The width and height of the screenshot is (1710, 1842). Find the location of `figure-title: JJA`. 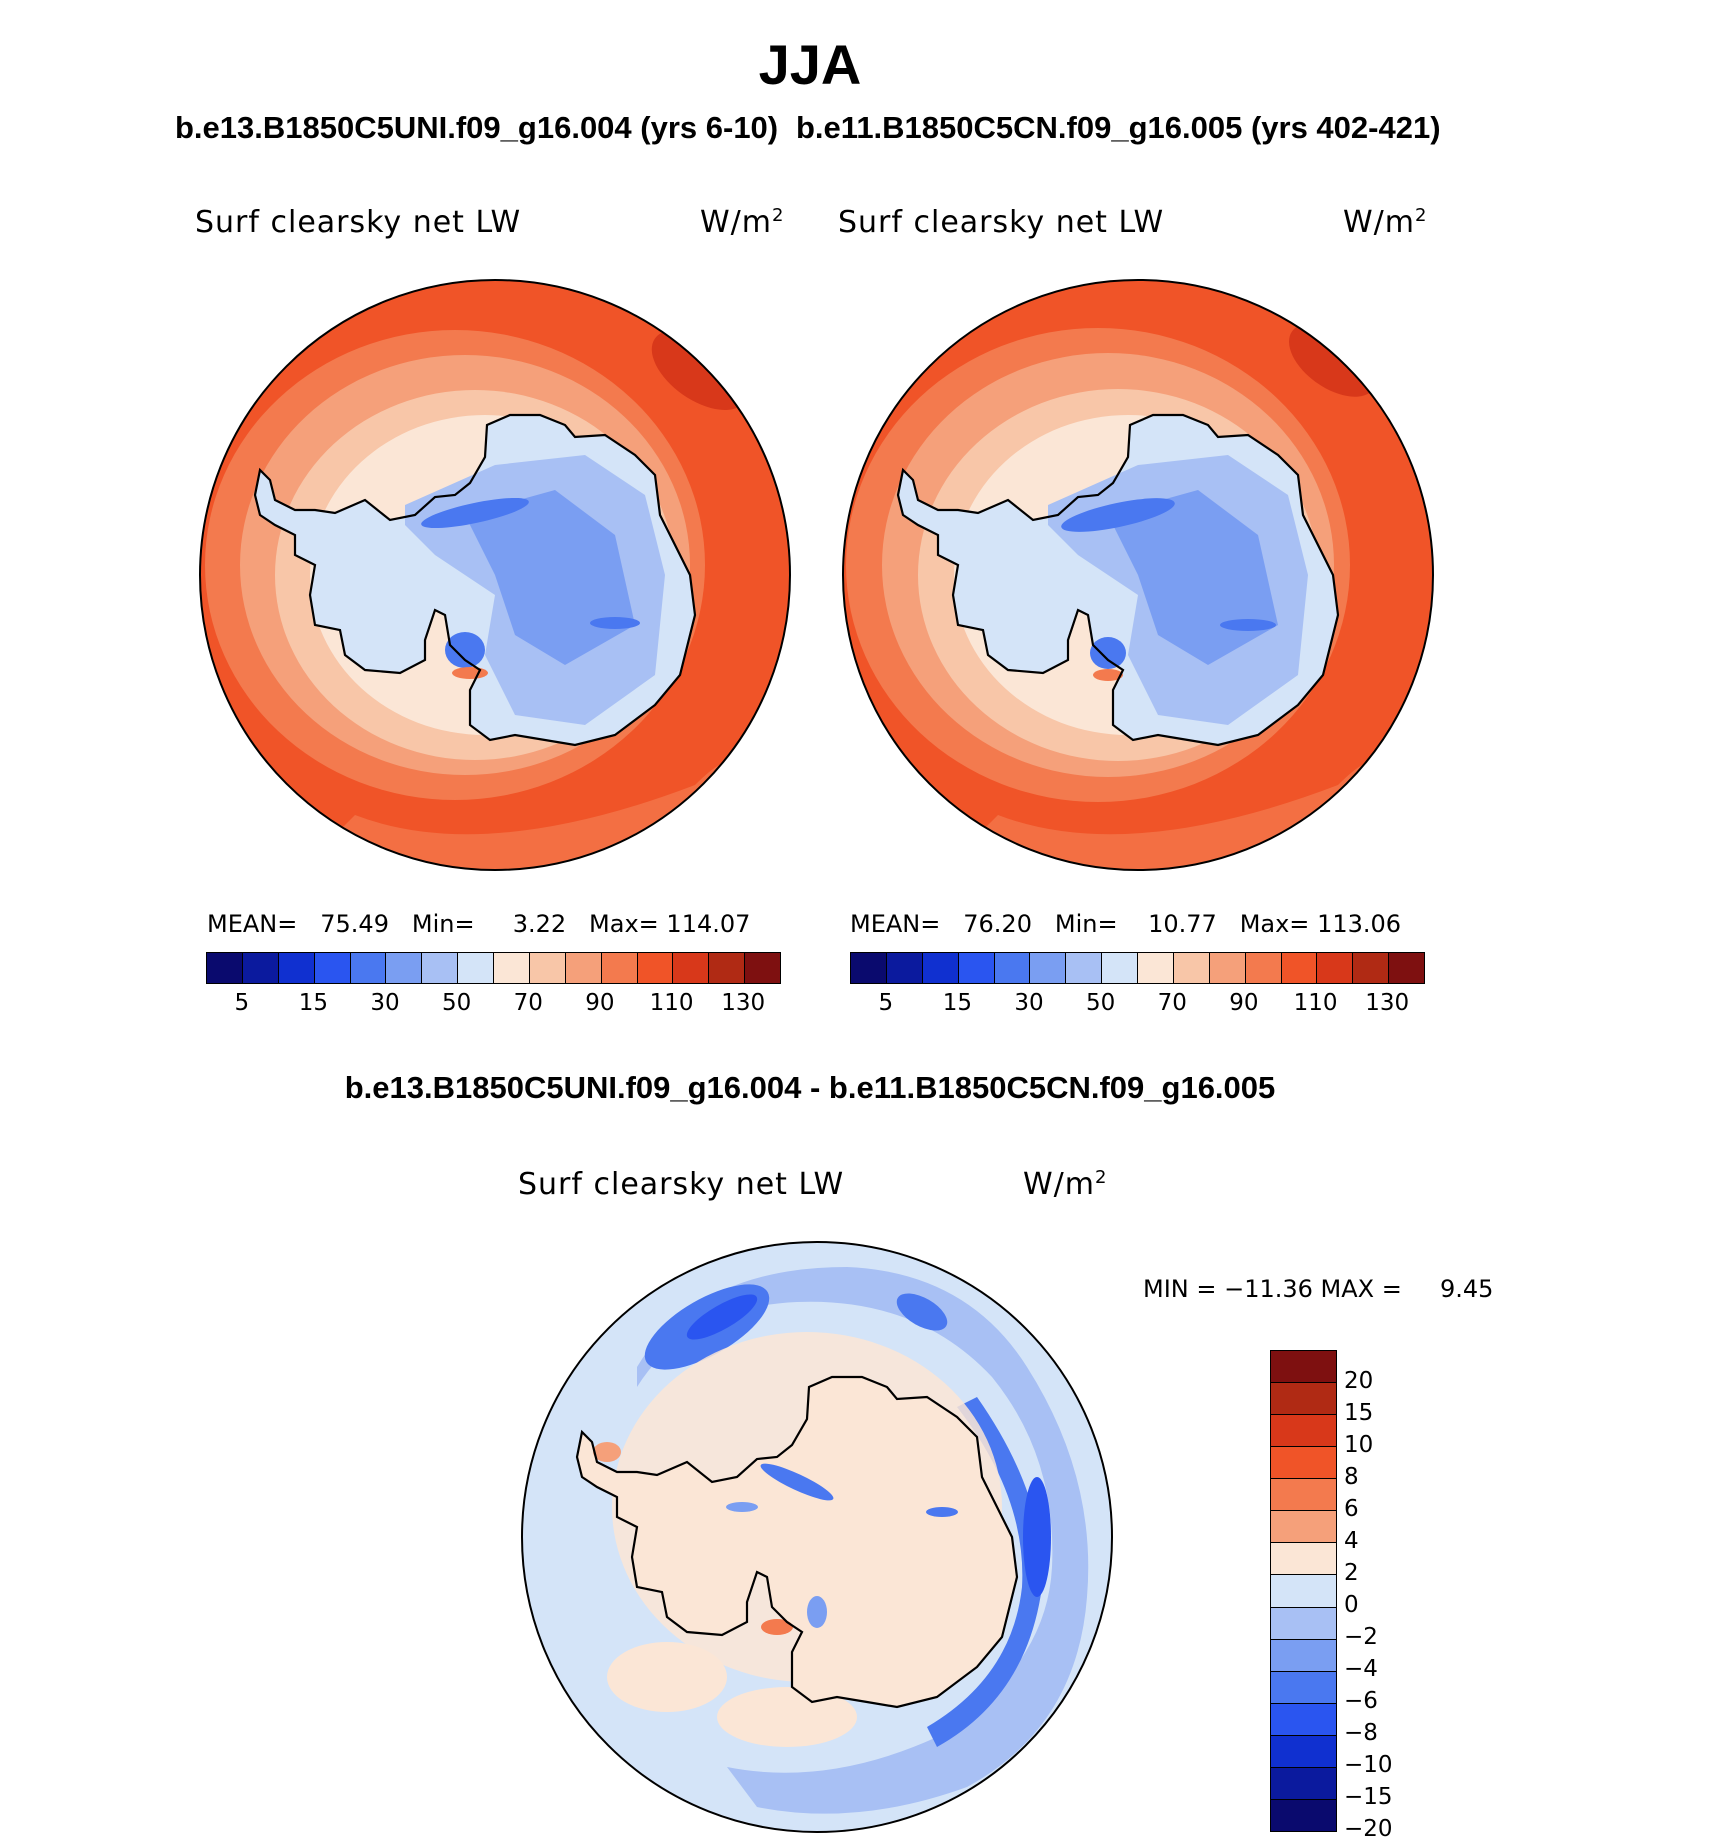

figure-title: JJA is located at coordinates (810, 64).